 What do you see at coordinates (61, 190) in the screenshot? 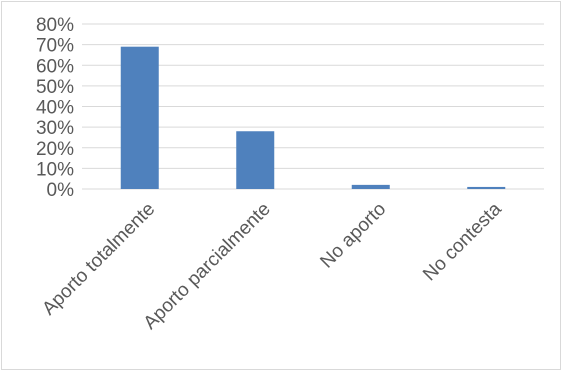
I see `y-tick-label: 0%` at bounding box center [61, 190].